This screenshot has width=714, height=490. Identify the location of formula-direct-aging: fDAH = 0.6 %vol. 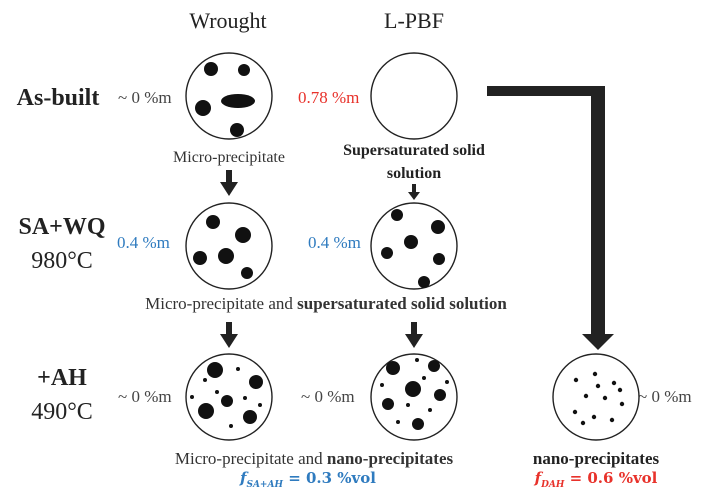
(596, 479).